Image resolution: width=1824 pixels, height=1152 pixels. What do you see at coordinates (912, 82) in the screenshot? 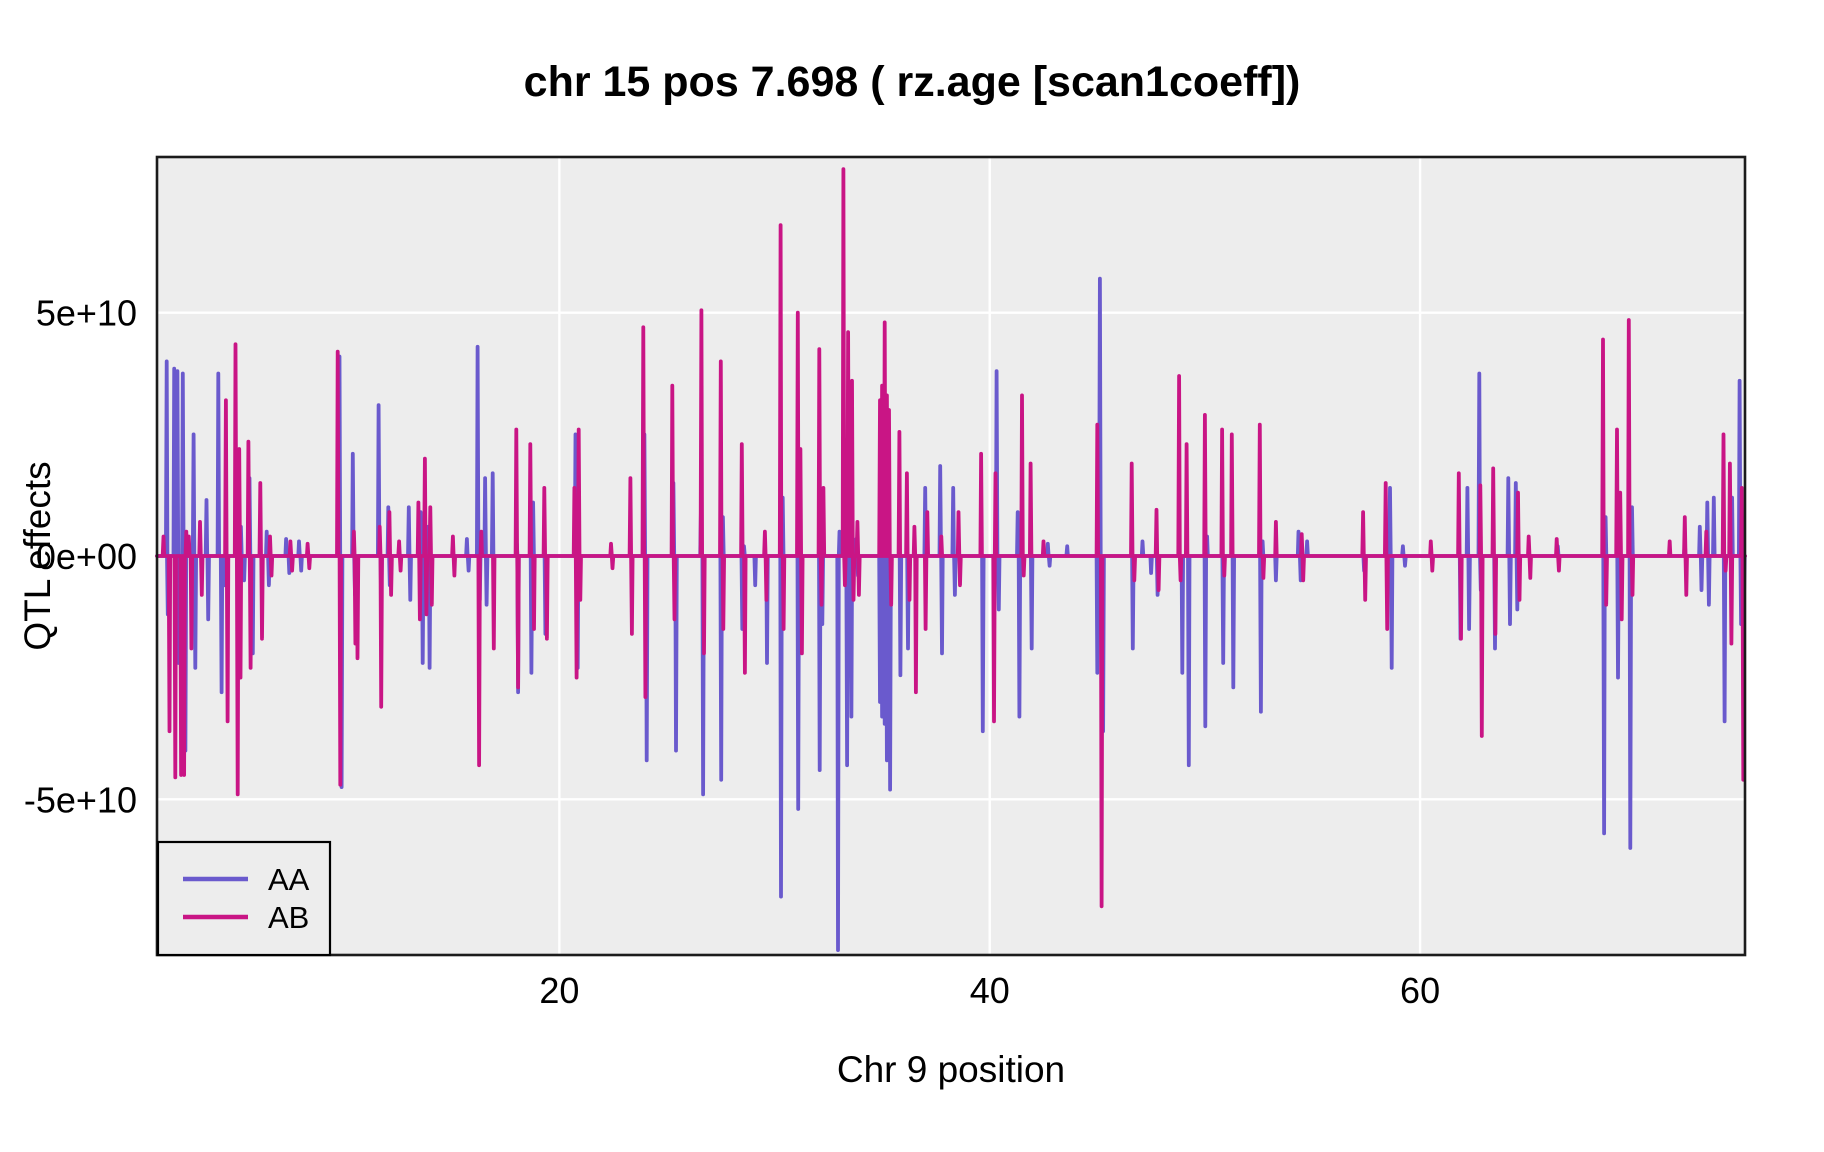
I see `chart-title: chr 15 pos 7.698 ( rz.age [scan1coeff])` at bounding box center [912, 82].